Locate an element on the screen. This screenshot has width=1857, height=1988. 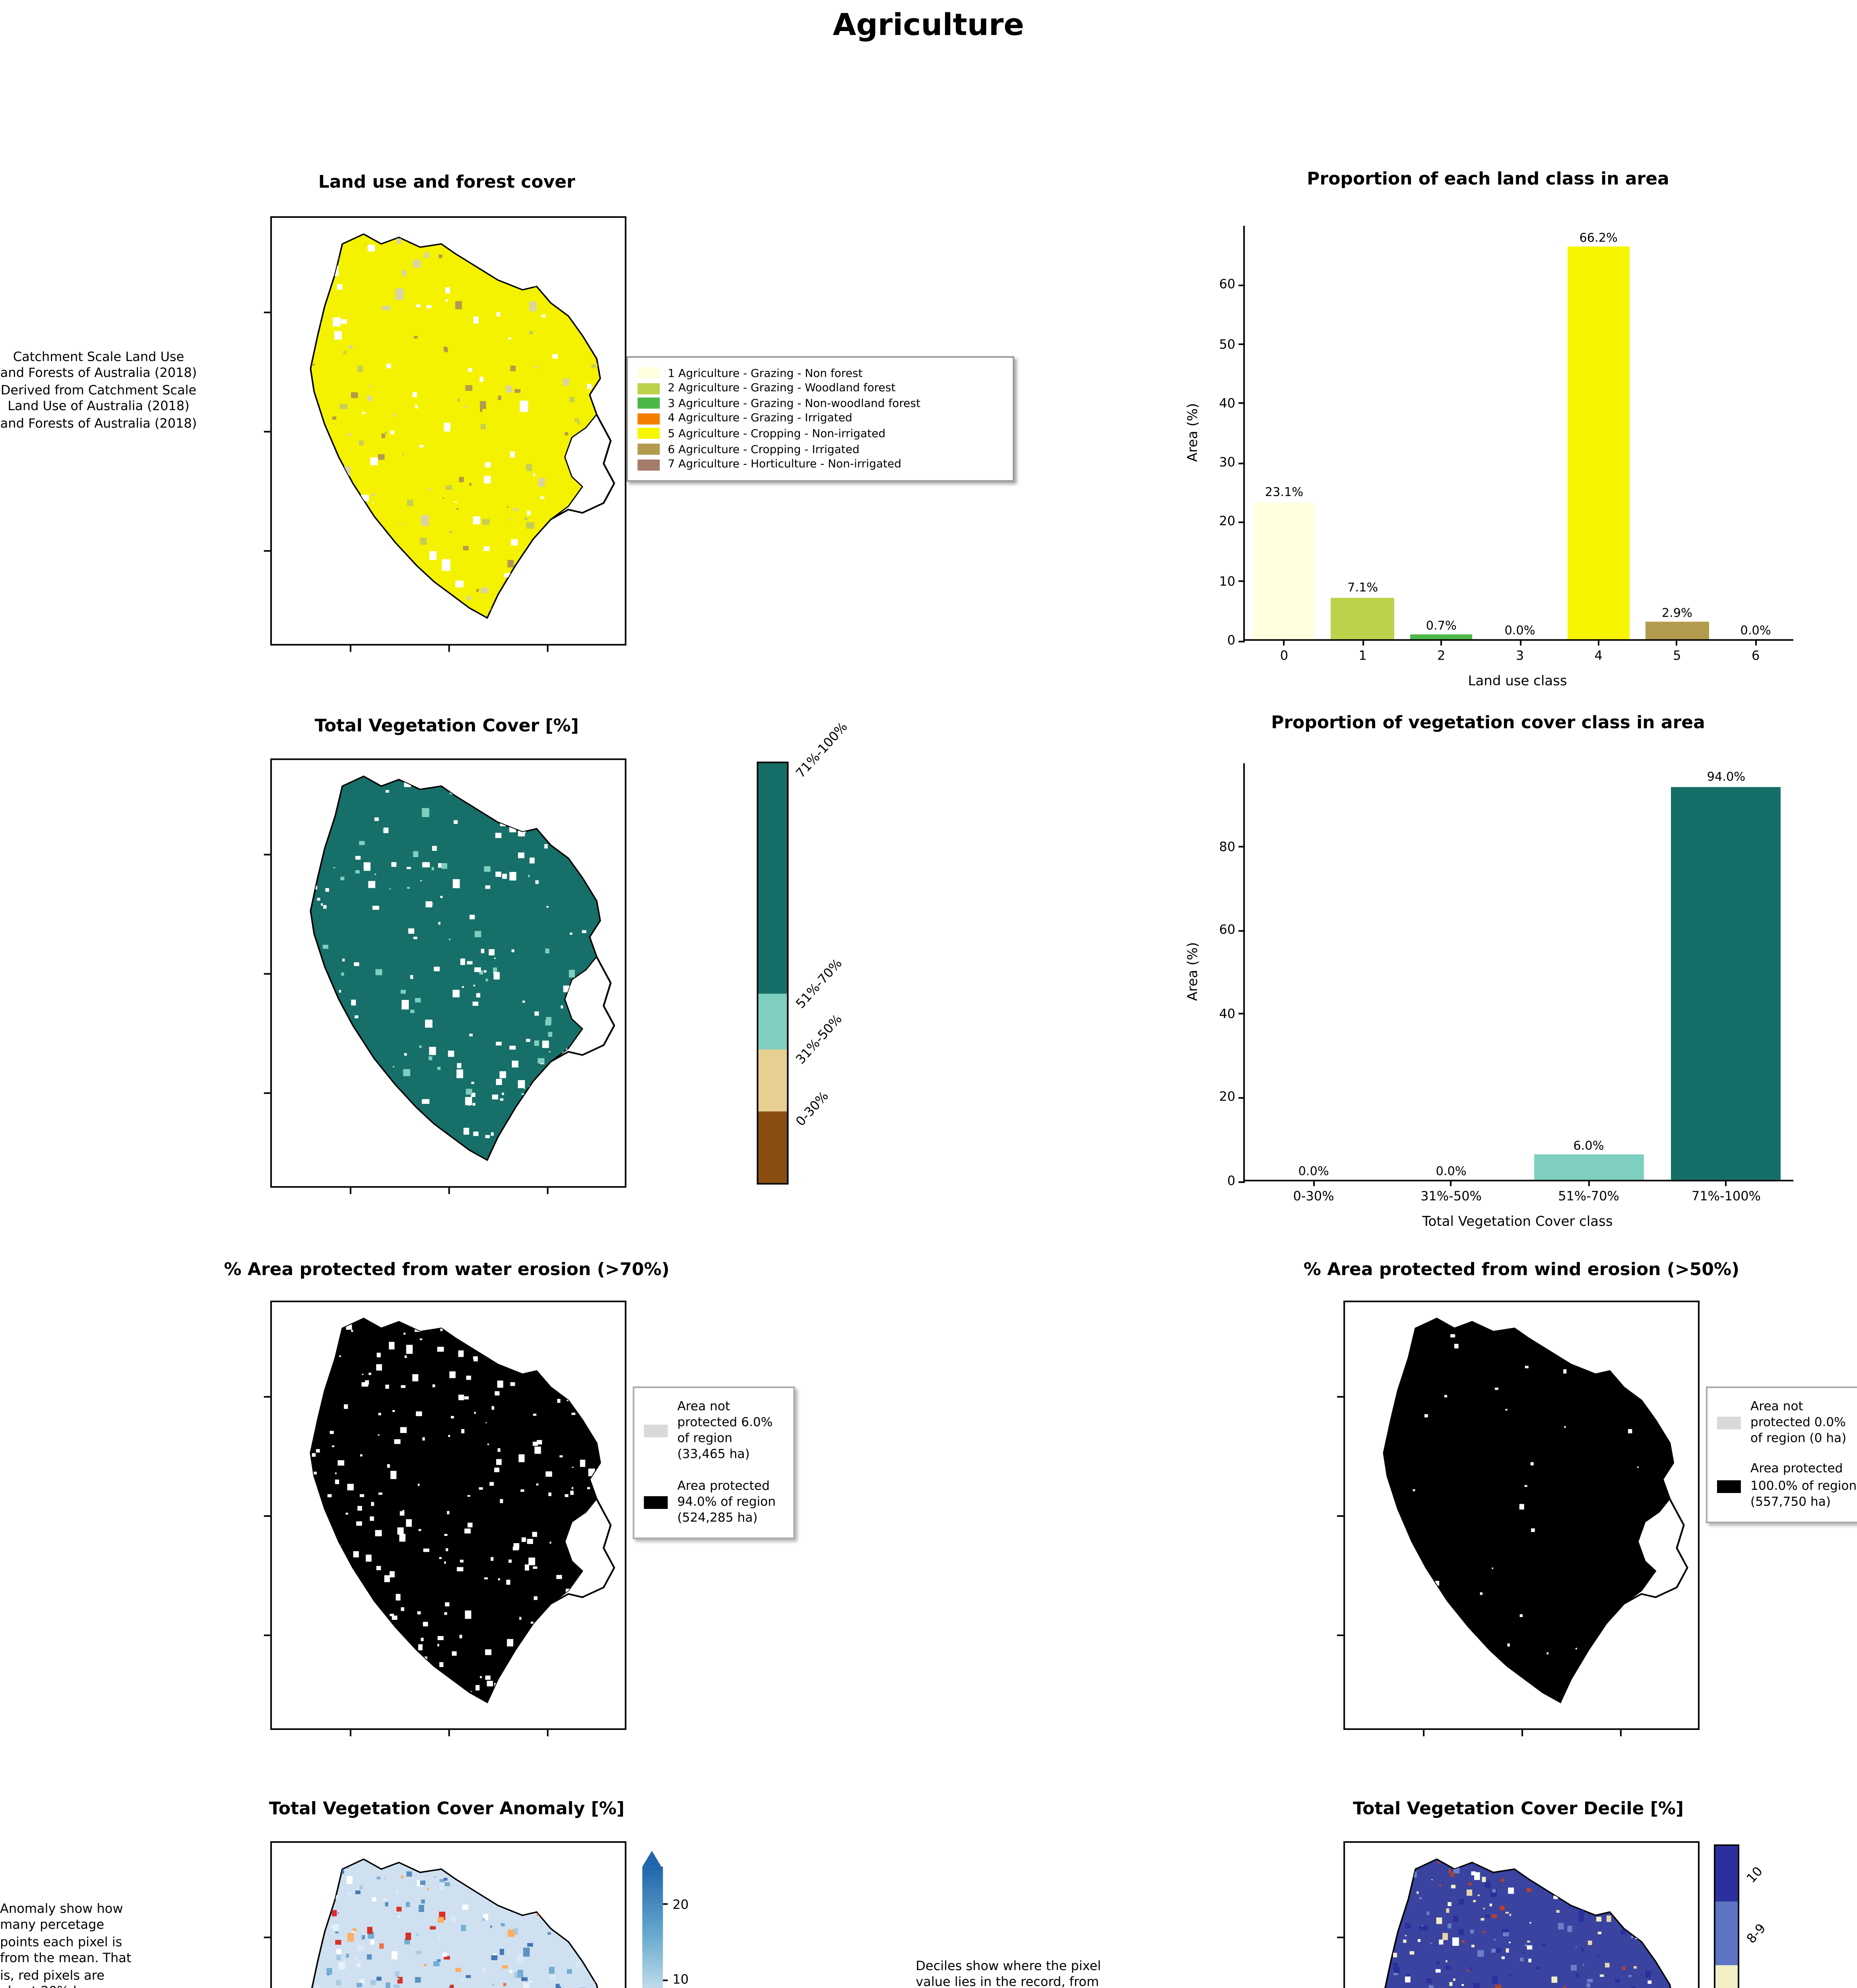
colorbar-tick-label: 10 is located at coordinates (680, 1980).